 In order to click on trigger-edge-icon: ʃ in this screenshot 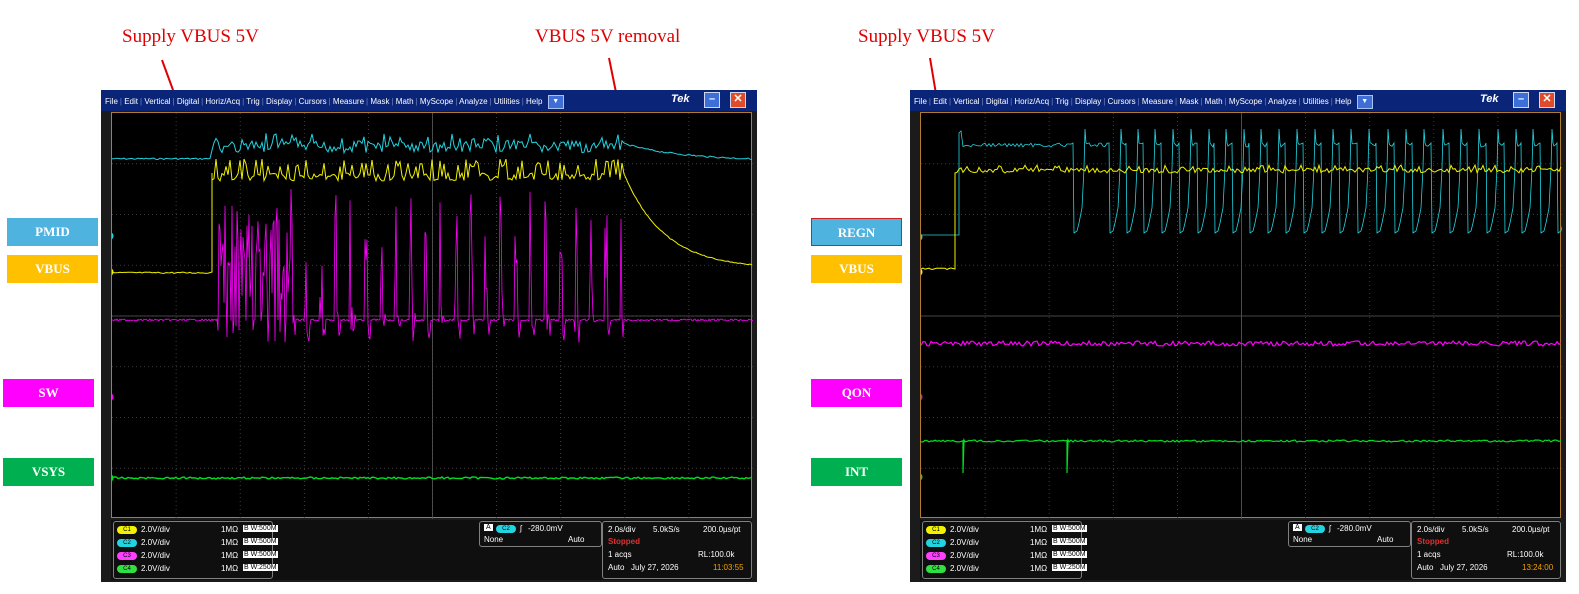, I will do `click(1330, 528)`.